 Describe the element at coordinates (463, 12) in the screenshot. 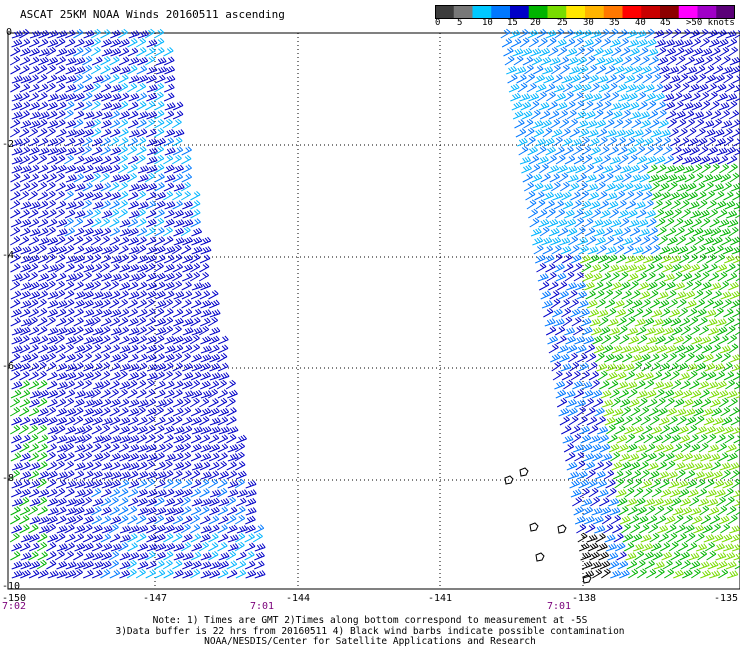

I see `colorbar-swatch` at that location.